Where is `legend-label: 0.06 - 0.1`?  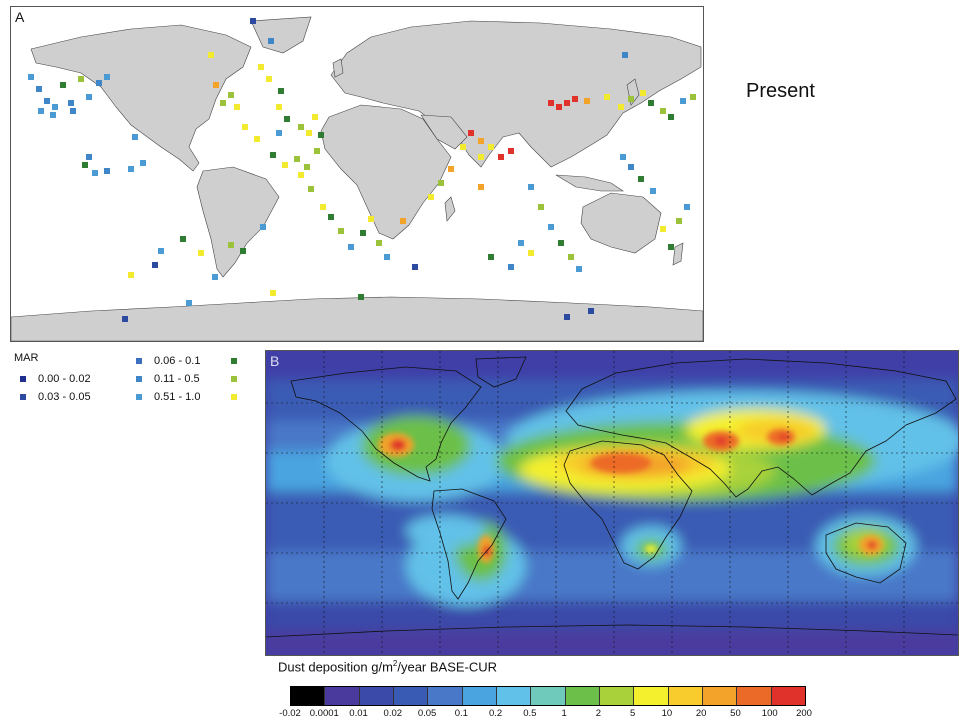 legend-label: 0.06 - 0.1 is located at coordinates (177, 361).